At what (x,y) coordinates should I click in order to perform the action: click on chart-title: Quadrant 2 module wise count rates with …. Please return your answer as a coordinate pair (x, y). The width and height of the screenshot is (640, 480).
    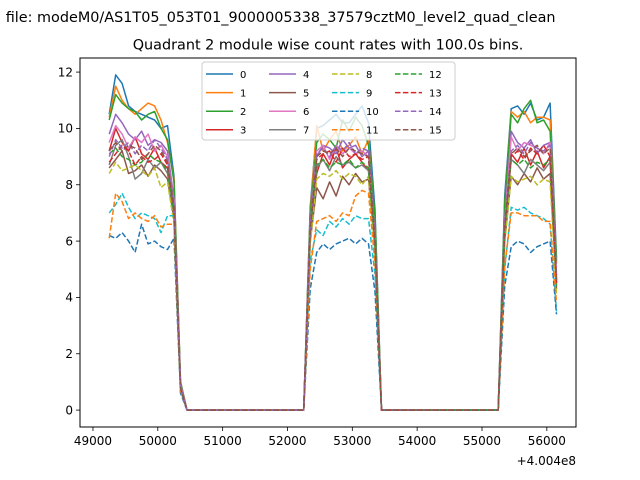
    Looking at the image, I should click on (328, 46).